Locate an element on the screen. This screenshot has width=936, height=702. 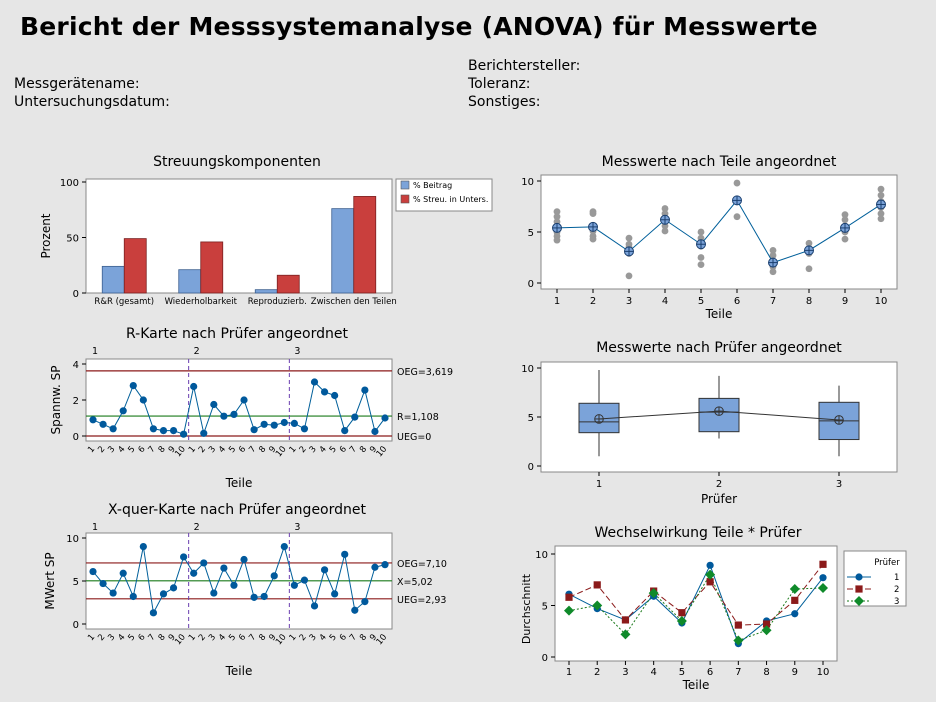
xbar-xlabel: Teile is located at coordinates (239, 671).